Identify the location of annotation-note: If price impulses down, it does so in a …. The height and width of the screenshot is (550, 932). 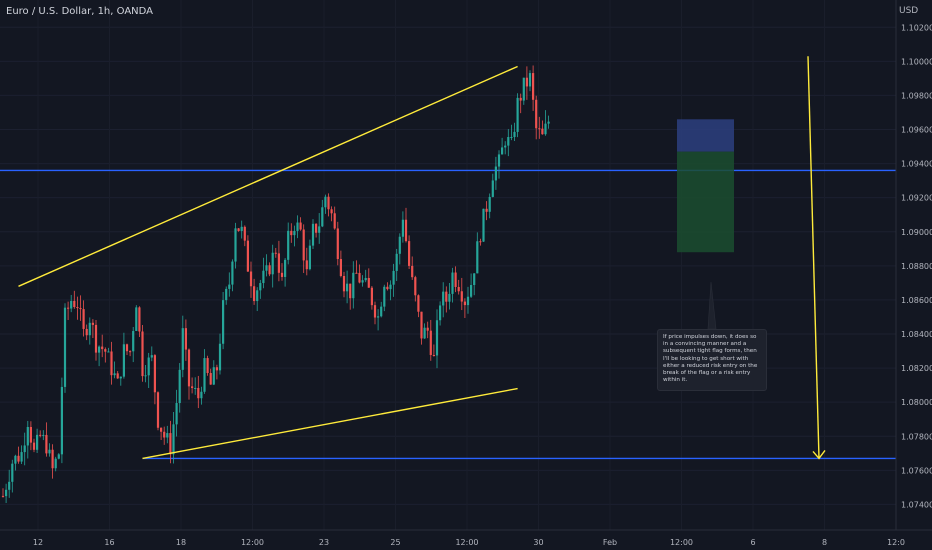
(712, 360).